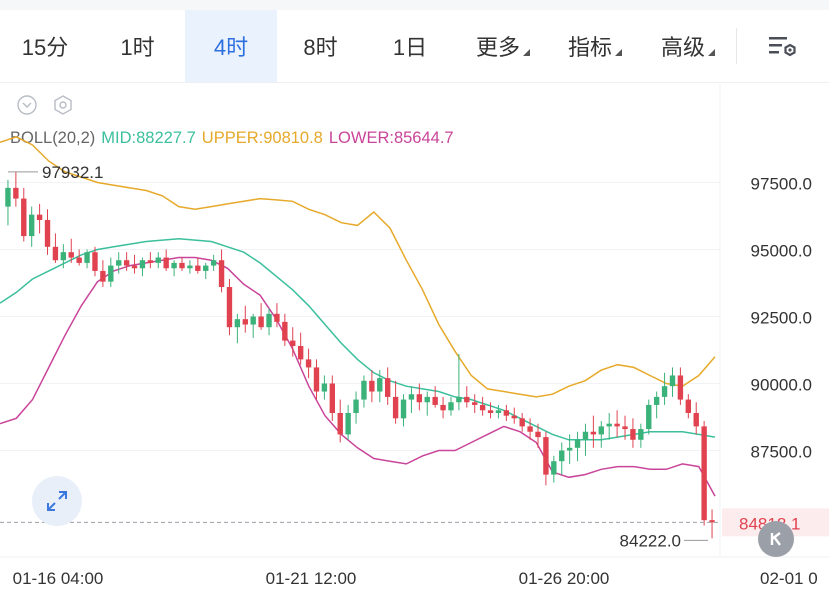  I want to click on expand-button, so click(57, 501).